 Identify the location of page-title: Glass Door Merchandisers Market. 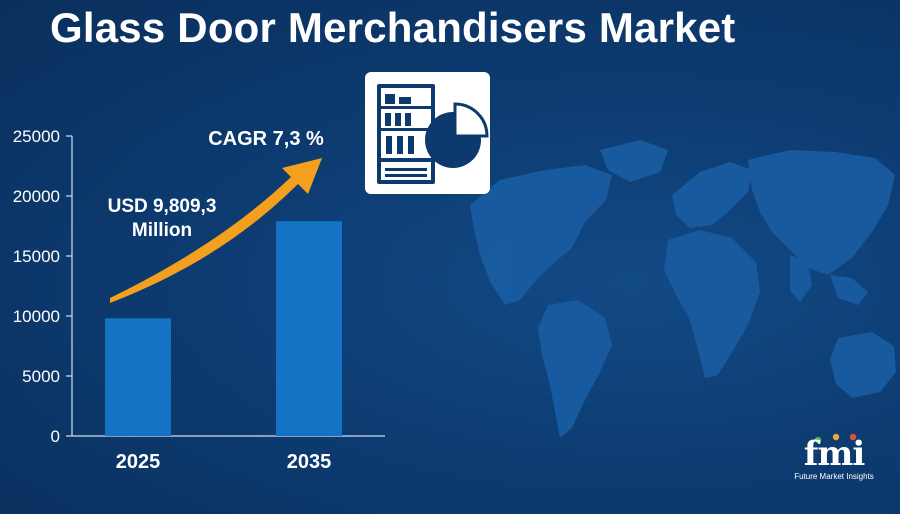
(393, 27).